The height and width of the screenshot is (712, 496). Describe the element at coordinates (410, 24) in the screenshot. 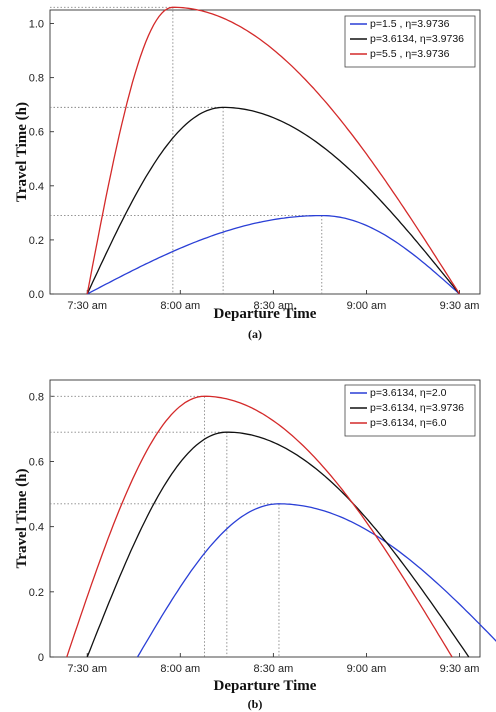

I see `legend-label: p=1.5 , η=3.9736` at that location.